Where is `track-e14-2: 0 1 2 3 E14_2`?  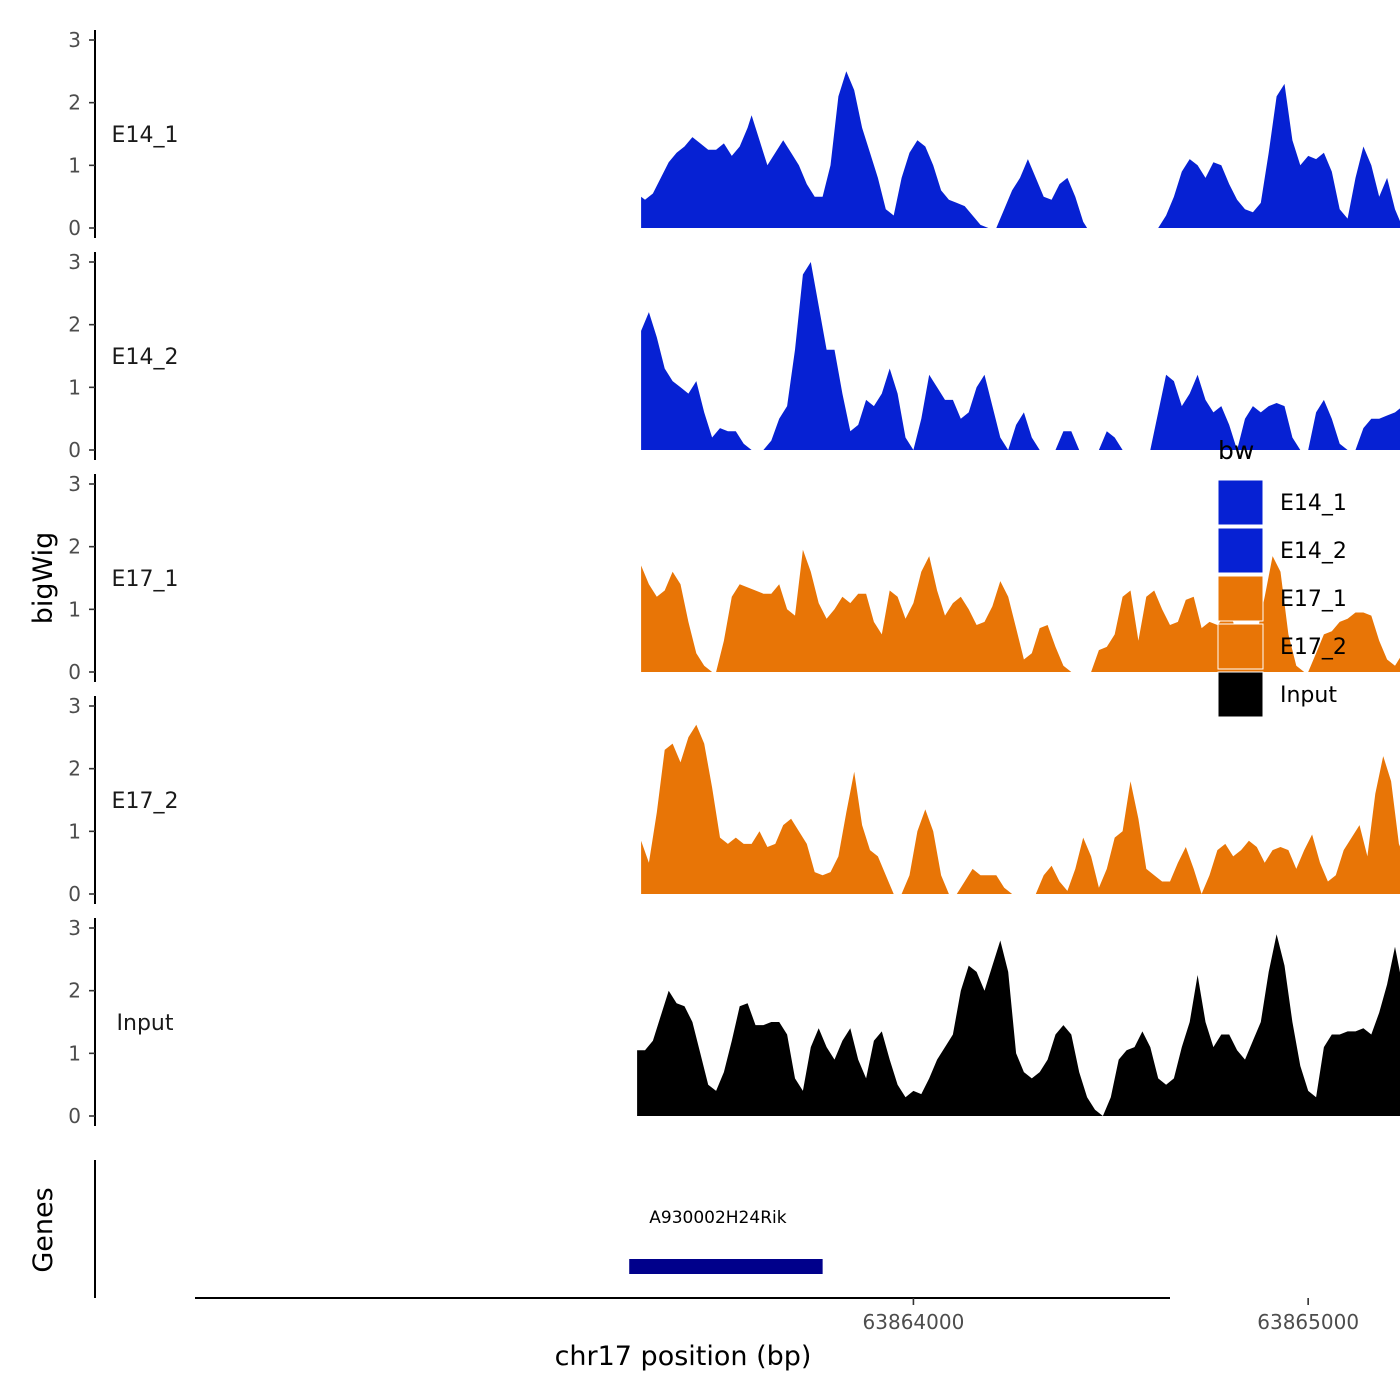
track-e14-2: 0 1 2 3 E14_2 is located at coordinates (734, 356).